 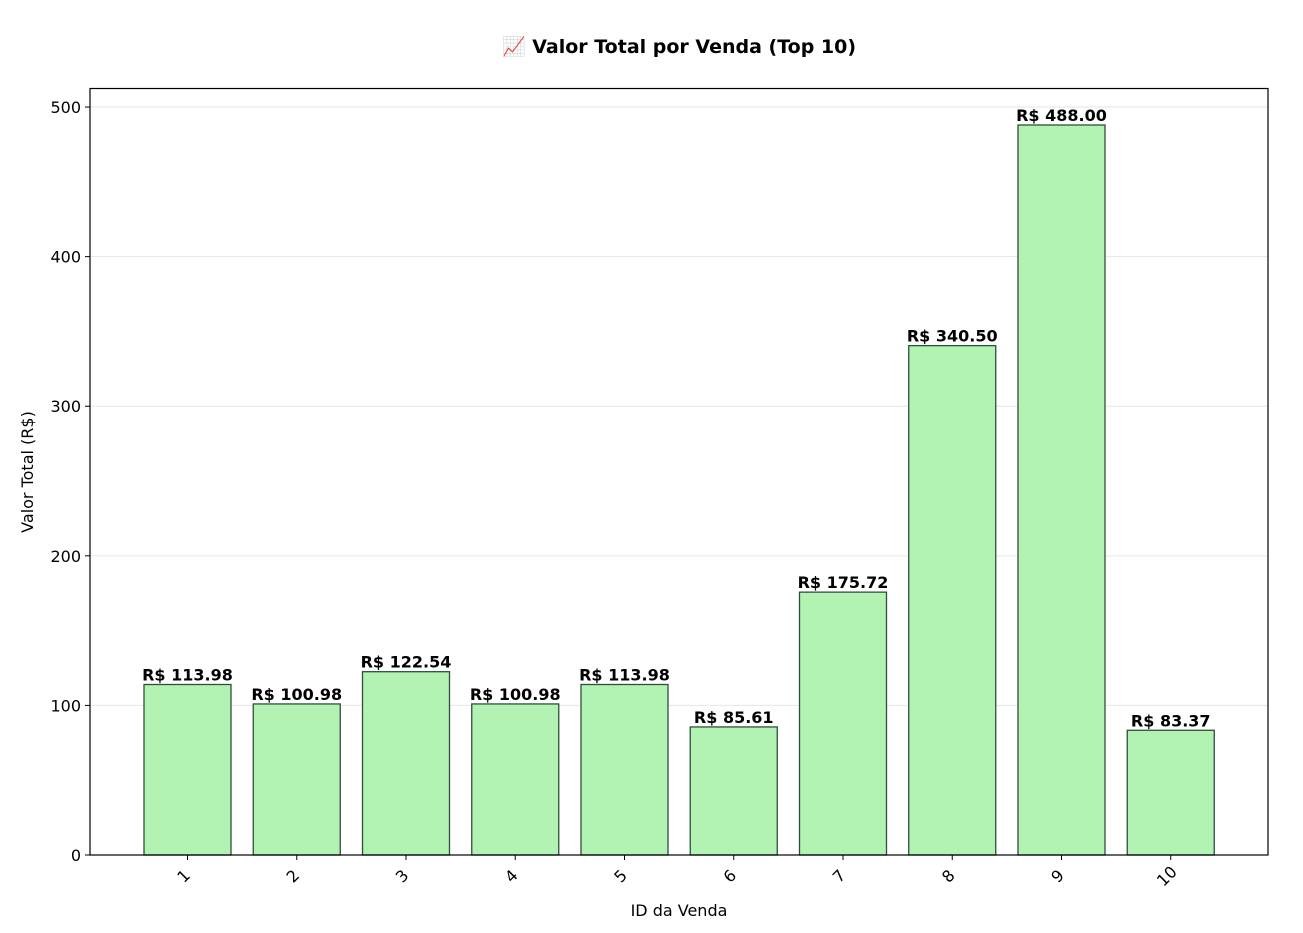 What do you see at coordinates (65, 107) in the screenshot?
I see `y-tick-label: 500` at bounding box center [65, 107].